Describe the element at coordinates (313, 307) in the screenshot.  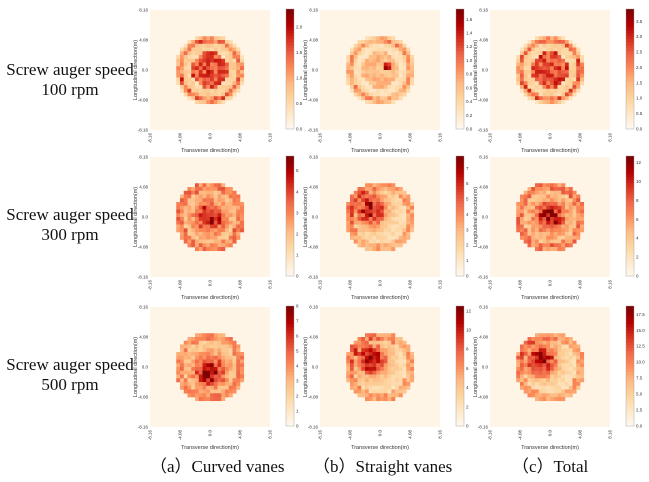
I see `y-tick-label: 8.16` at that location.